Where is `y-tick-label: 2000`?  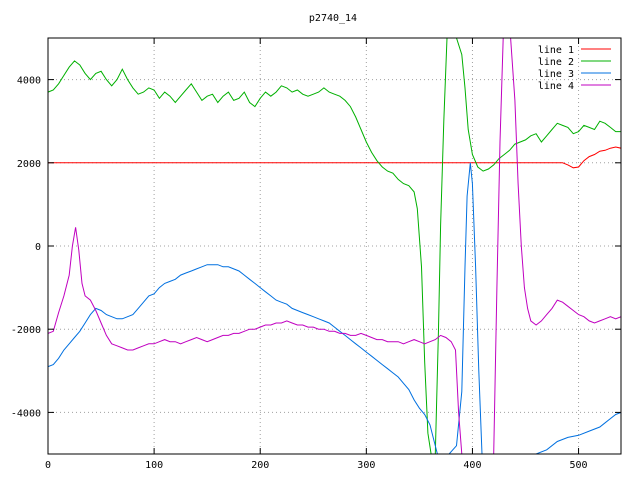 y-tick-label: 2000 is located at coordinates (29, 164).